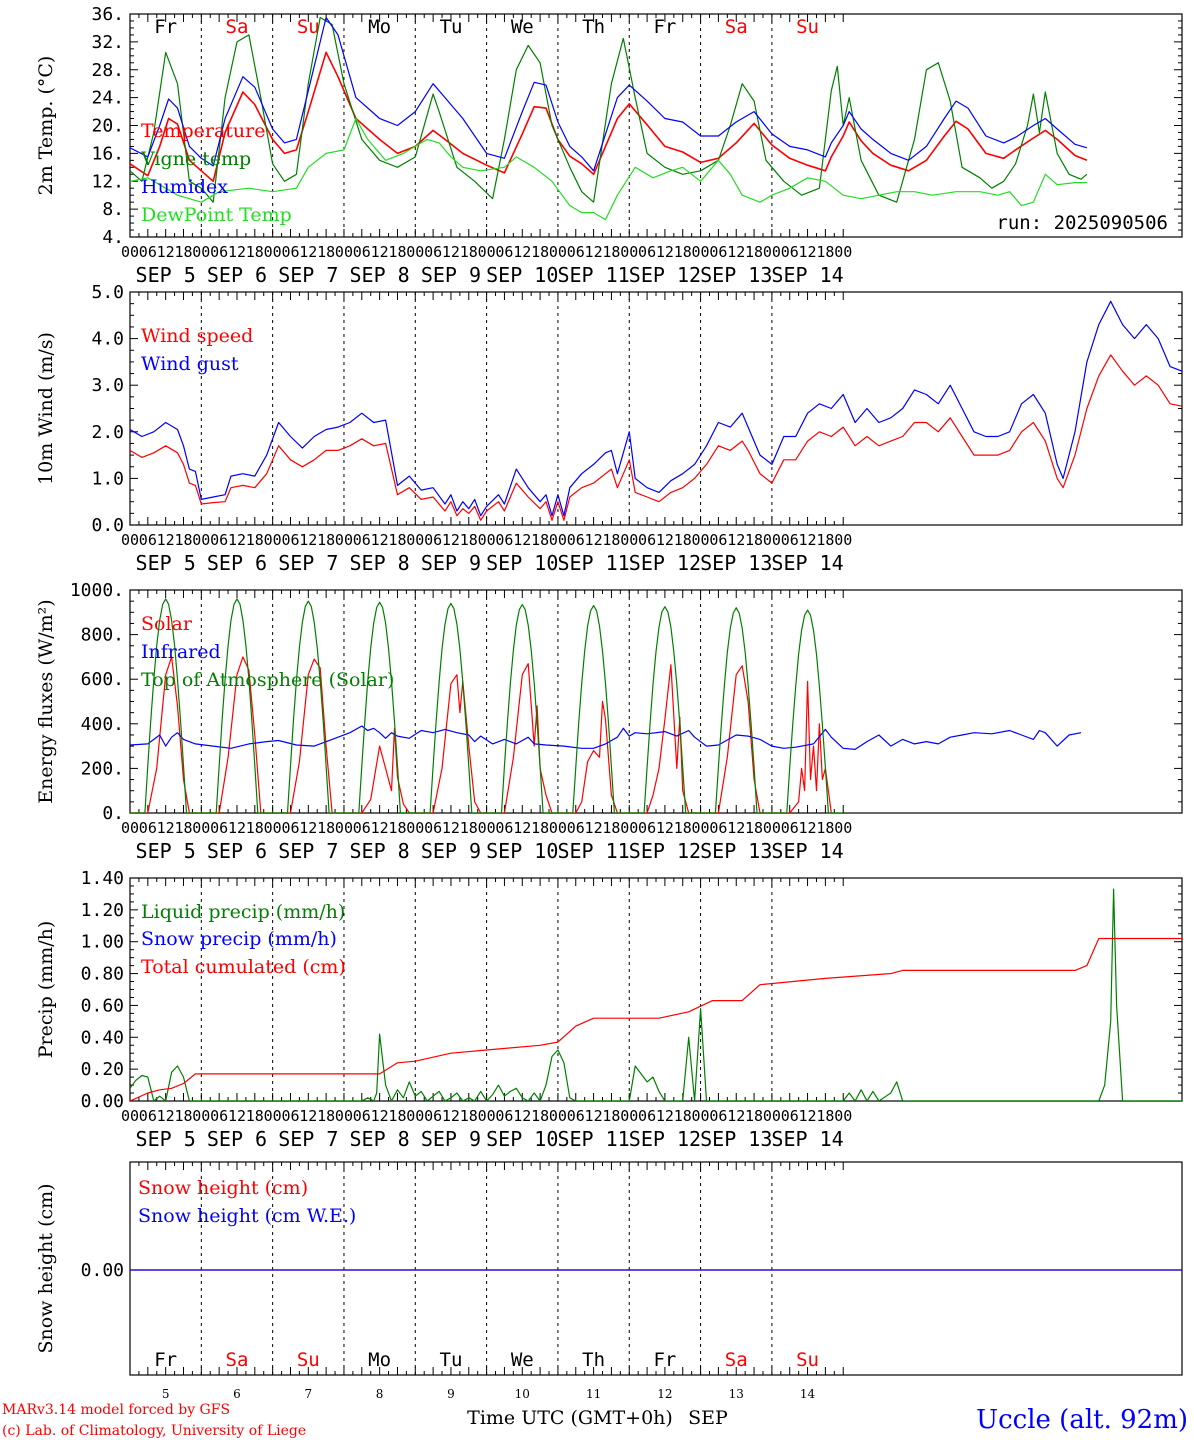  Describe the element at coordinates (113, 209) in the screenshot. I see `y-tick-label: 8.` at that location.